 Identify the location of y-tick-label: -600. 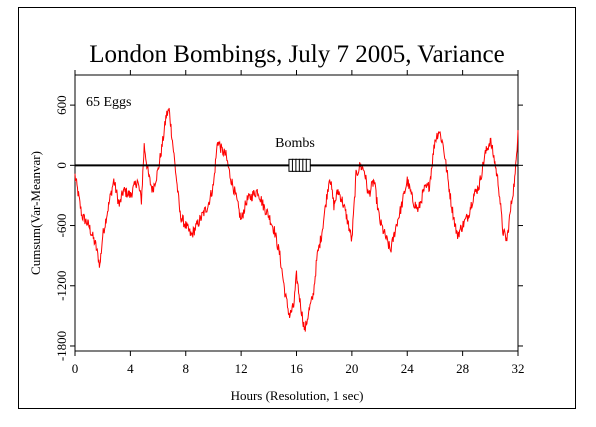
(61, 226).